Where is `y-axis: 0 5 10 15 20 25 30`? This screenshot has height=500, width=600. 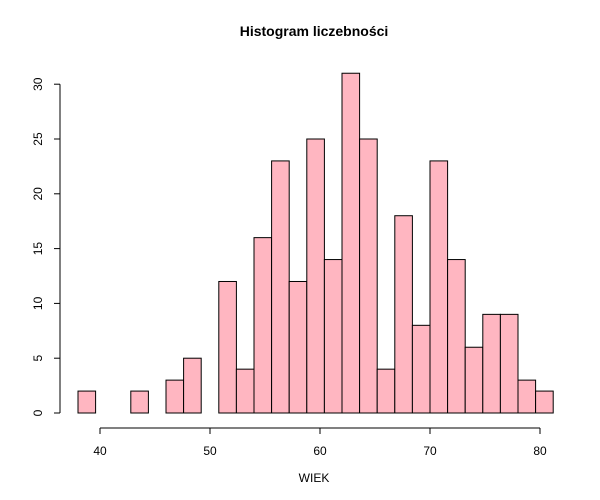 y-axis: 0 5 10 15 20 25 30 is located at coordinates (46, 246).